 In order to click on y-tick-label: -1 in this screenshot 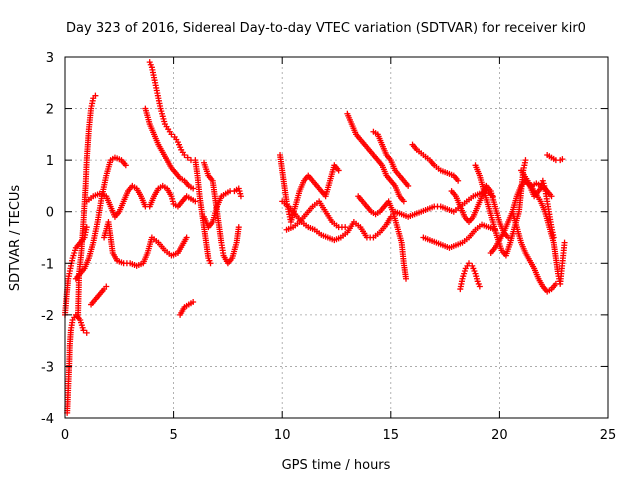, I will do `click(47, 264)`.